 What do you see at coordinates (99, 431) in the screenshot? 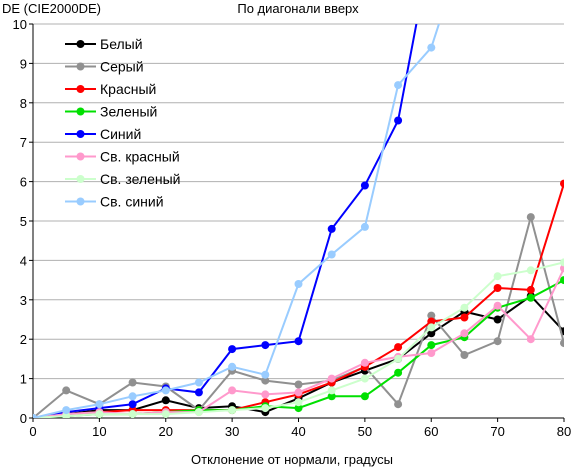
I see `x-tick-label: 10` at bounding box center [99, 431].